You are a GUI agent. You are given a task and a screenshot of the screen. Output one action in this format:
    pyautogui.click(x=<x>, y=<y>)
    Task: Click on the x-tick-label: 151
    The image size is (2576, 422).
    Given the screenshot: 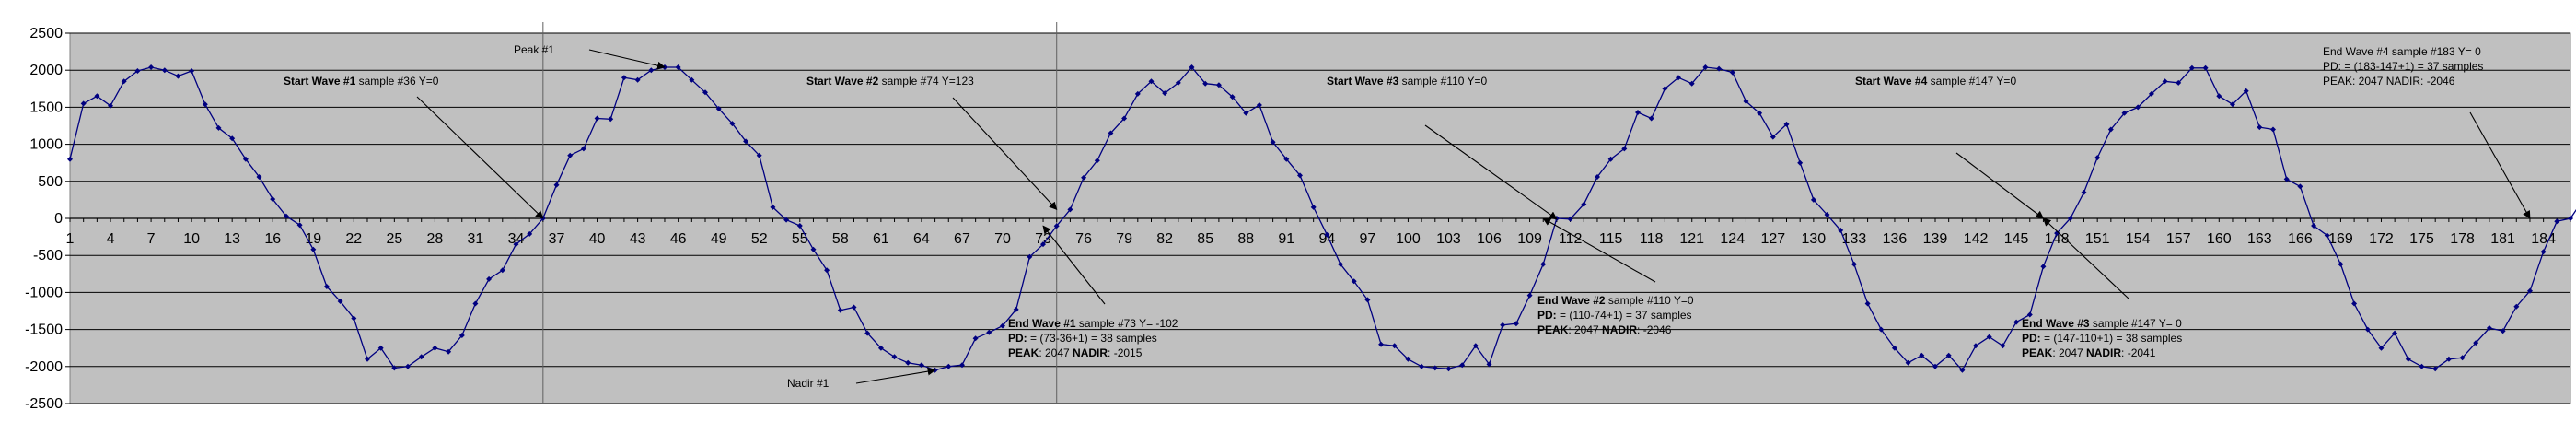 What is the action you would take?
    pyautogui.click(x=2097, y=239)
    